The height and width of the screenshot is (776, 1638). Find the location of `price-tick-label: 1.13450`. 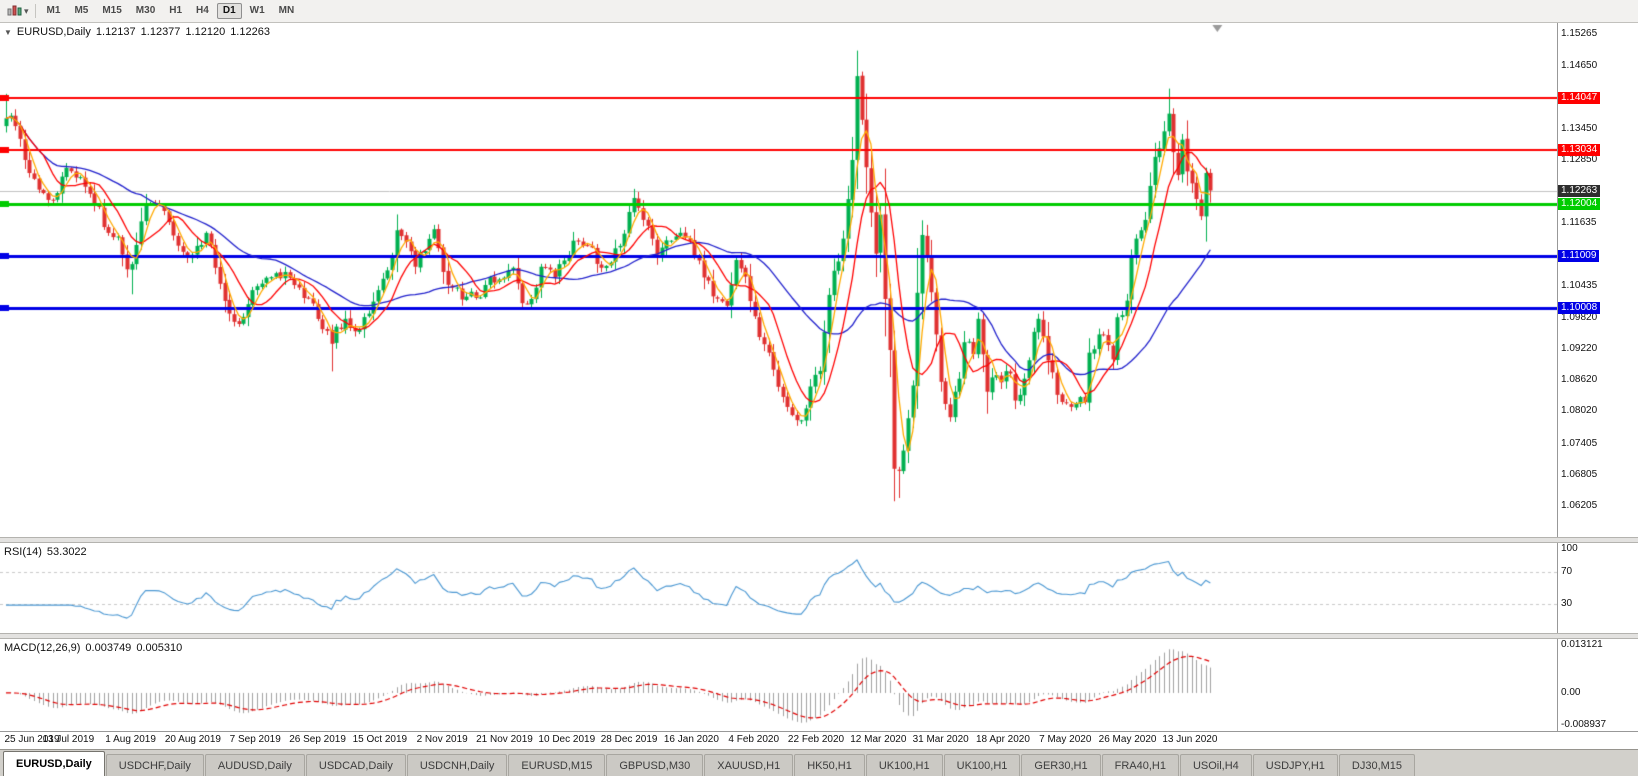

price-tick-label: 1.13450 is located at coordinates (1579, 128).